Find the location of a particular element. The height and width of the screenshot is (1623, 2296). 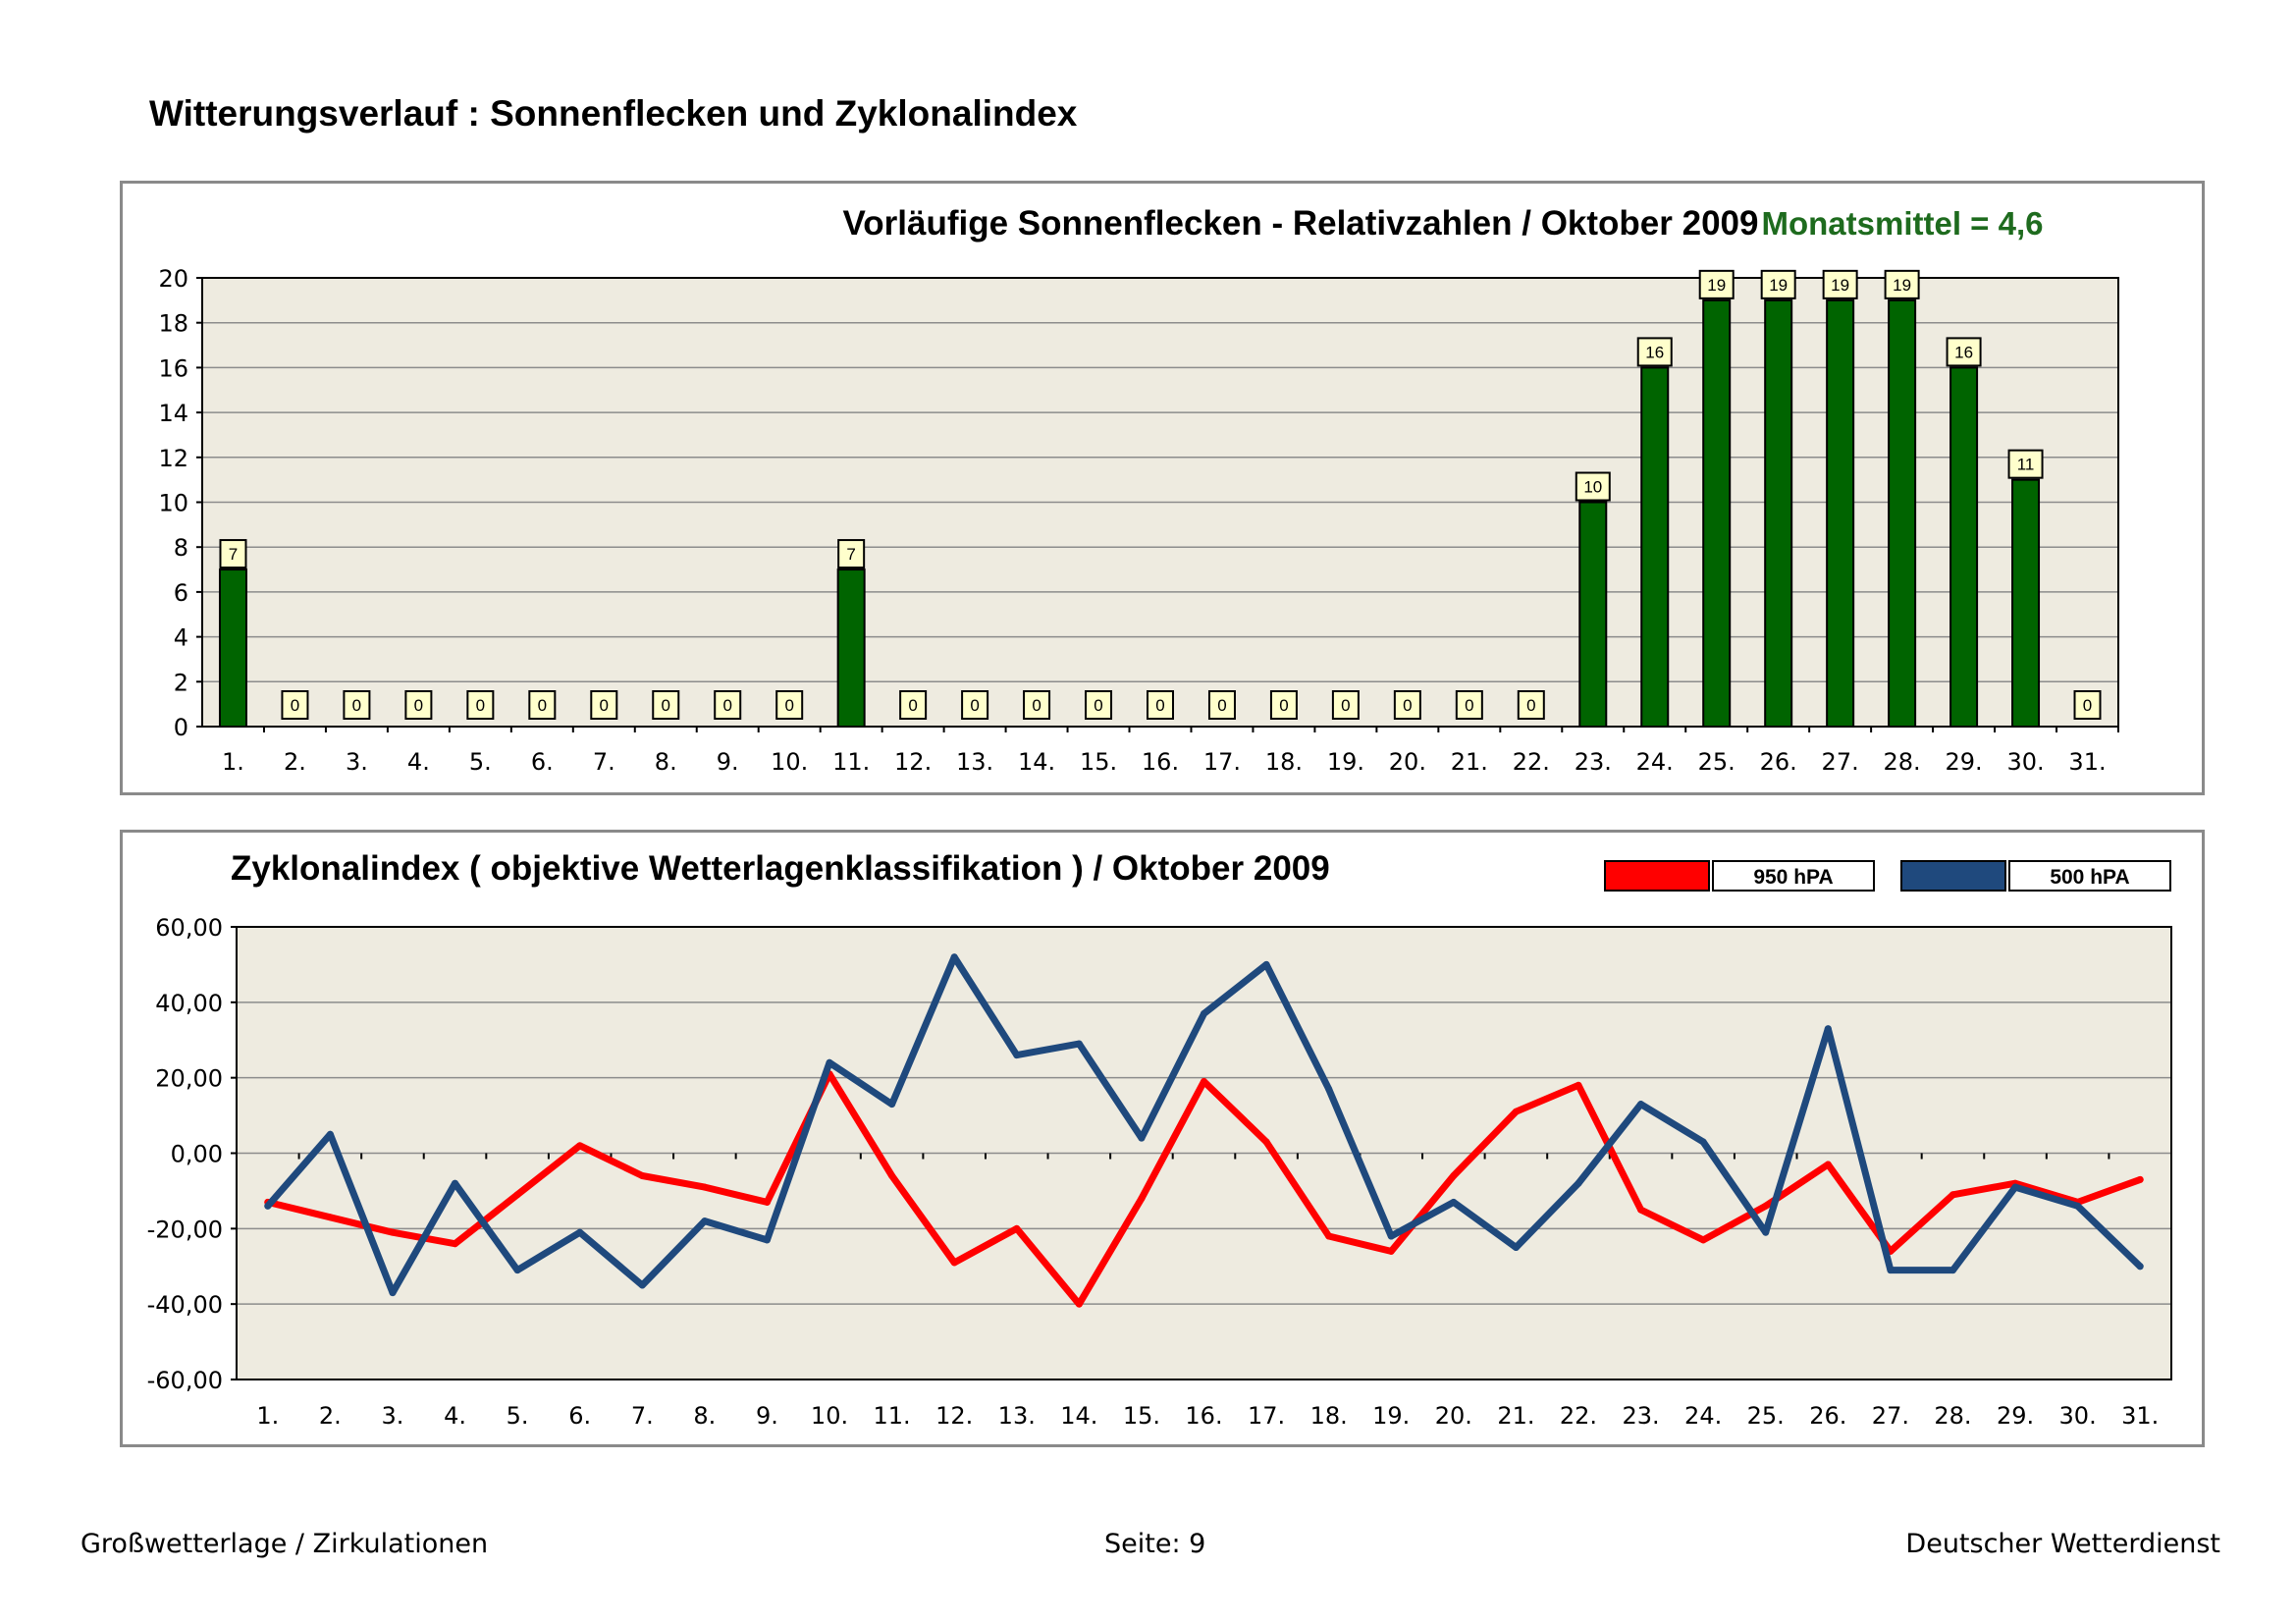

x-tick-label: 18. is located at coordinates (1329, 1416).